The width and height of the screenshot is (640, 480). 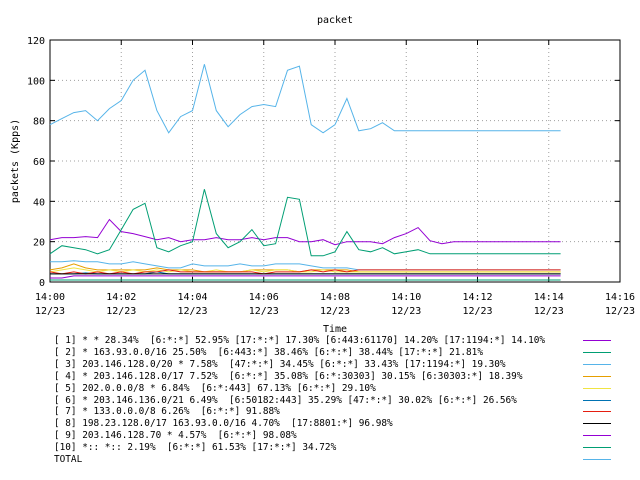 I want to click on x-tick-time-label: 14:04, so click(x=192, y=297).